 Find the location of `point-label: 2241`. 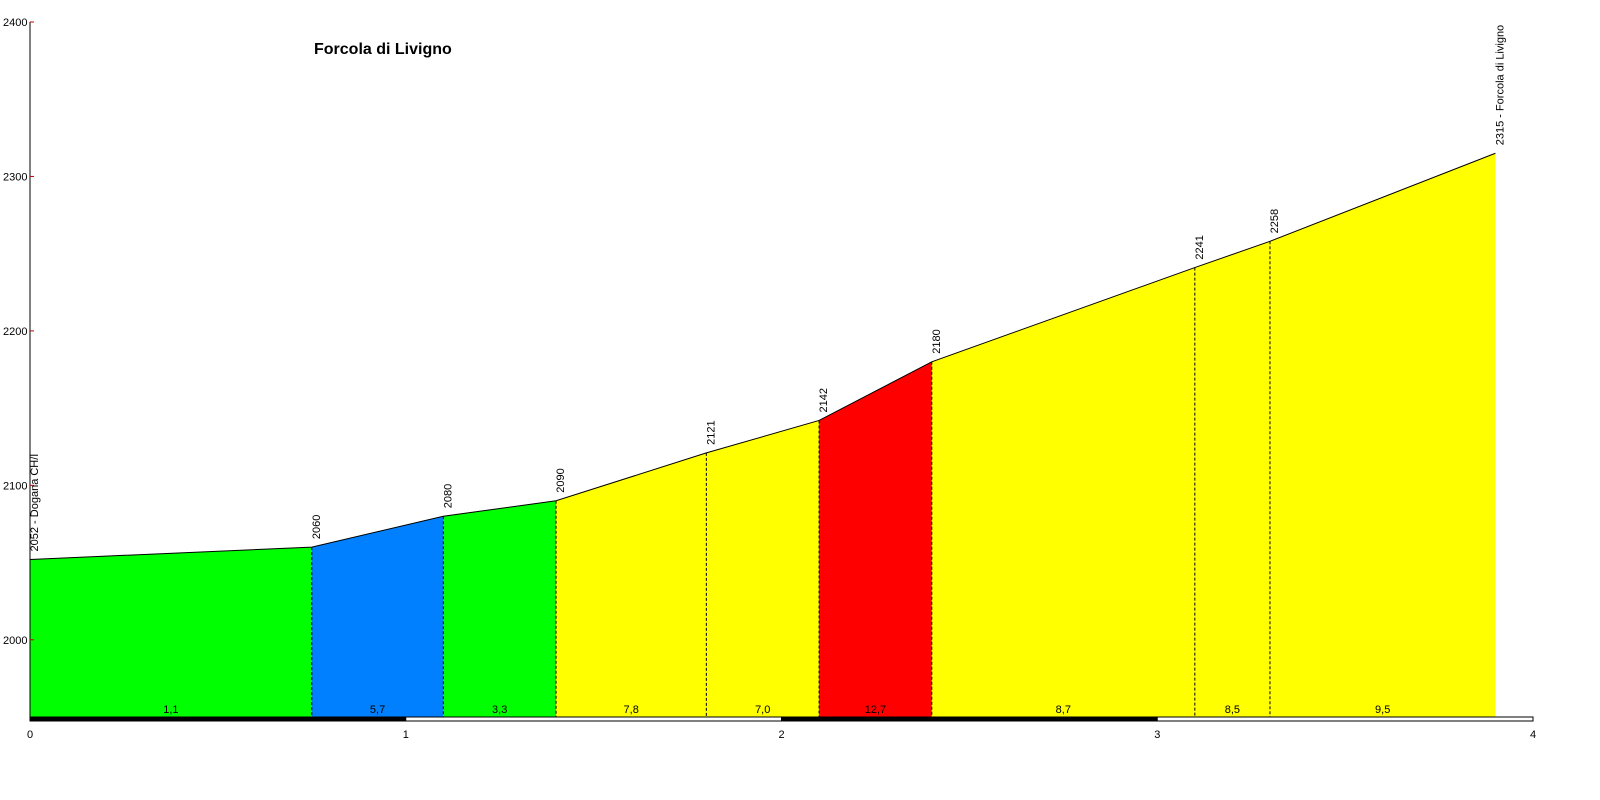

point-label: 2241 is located at coordinates (1200, 247).